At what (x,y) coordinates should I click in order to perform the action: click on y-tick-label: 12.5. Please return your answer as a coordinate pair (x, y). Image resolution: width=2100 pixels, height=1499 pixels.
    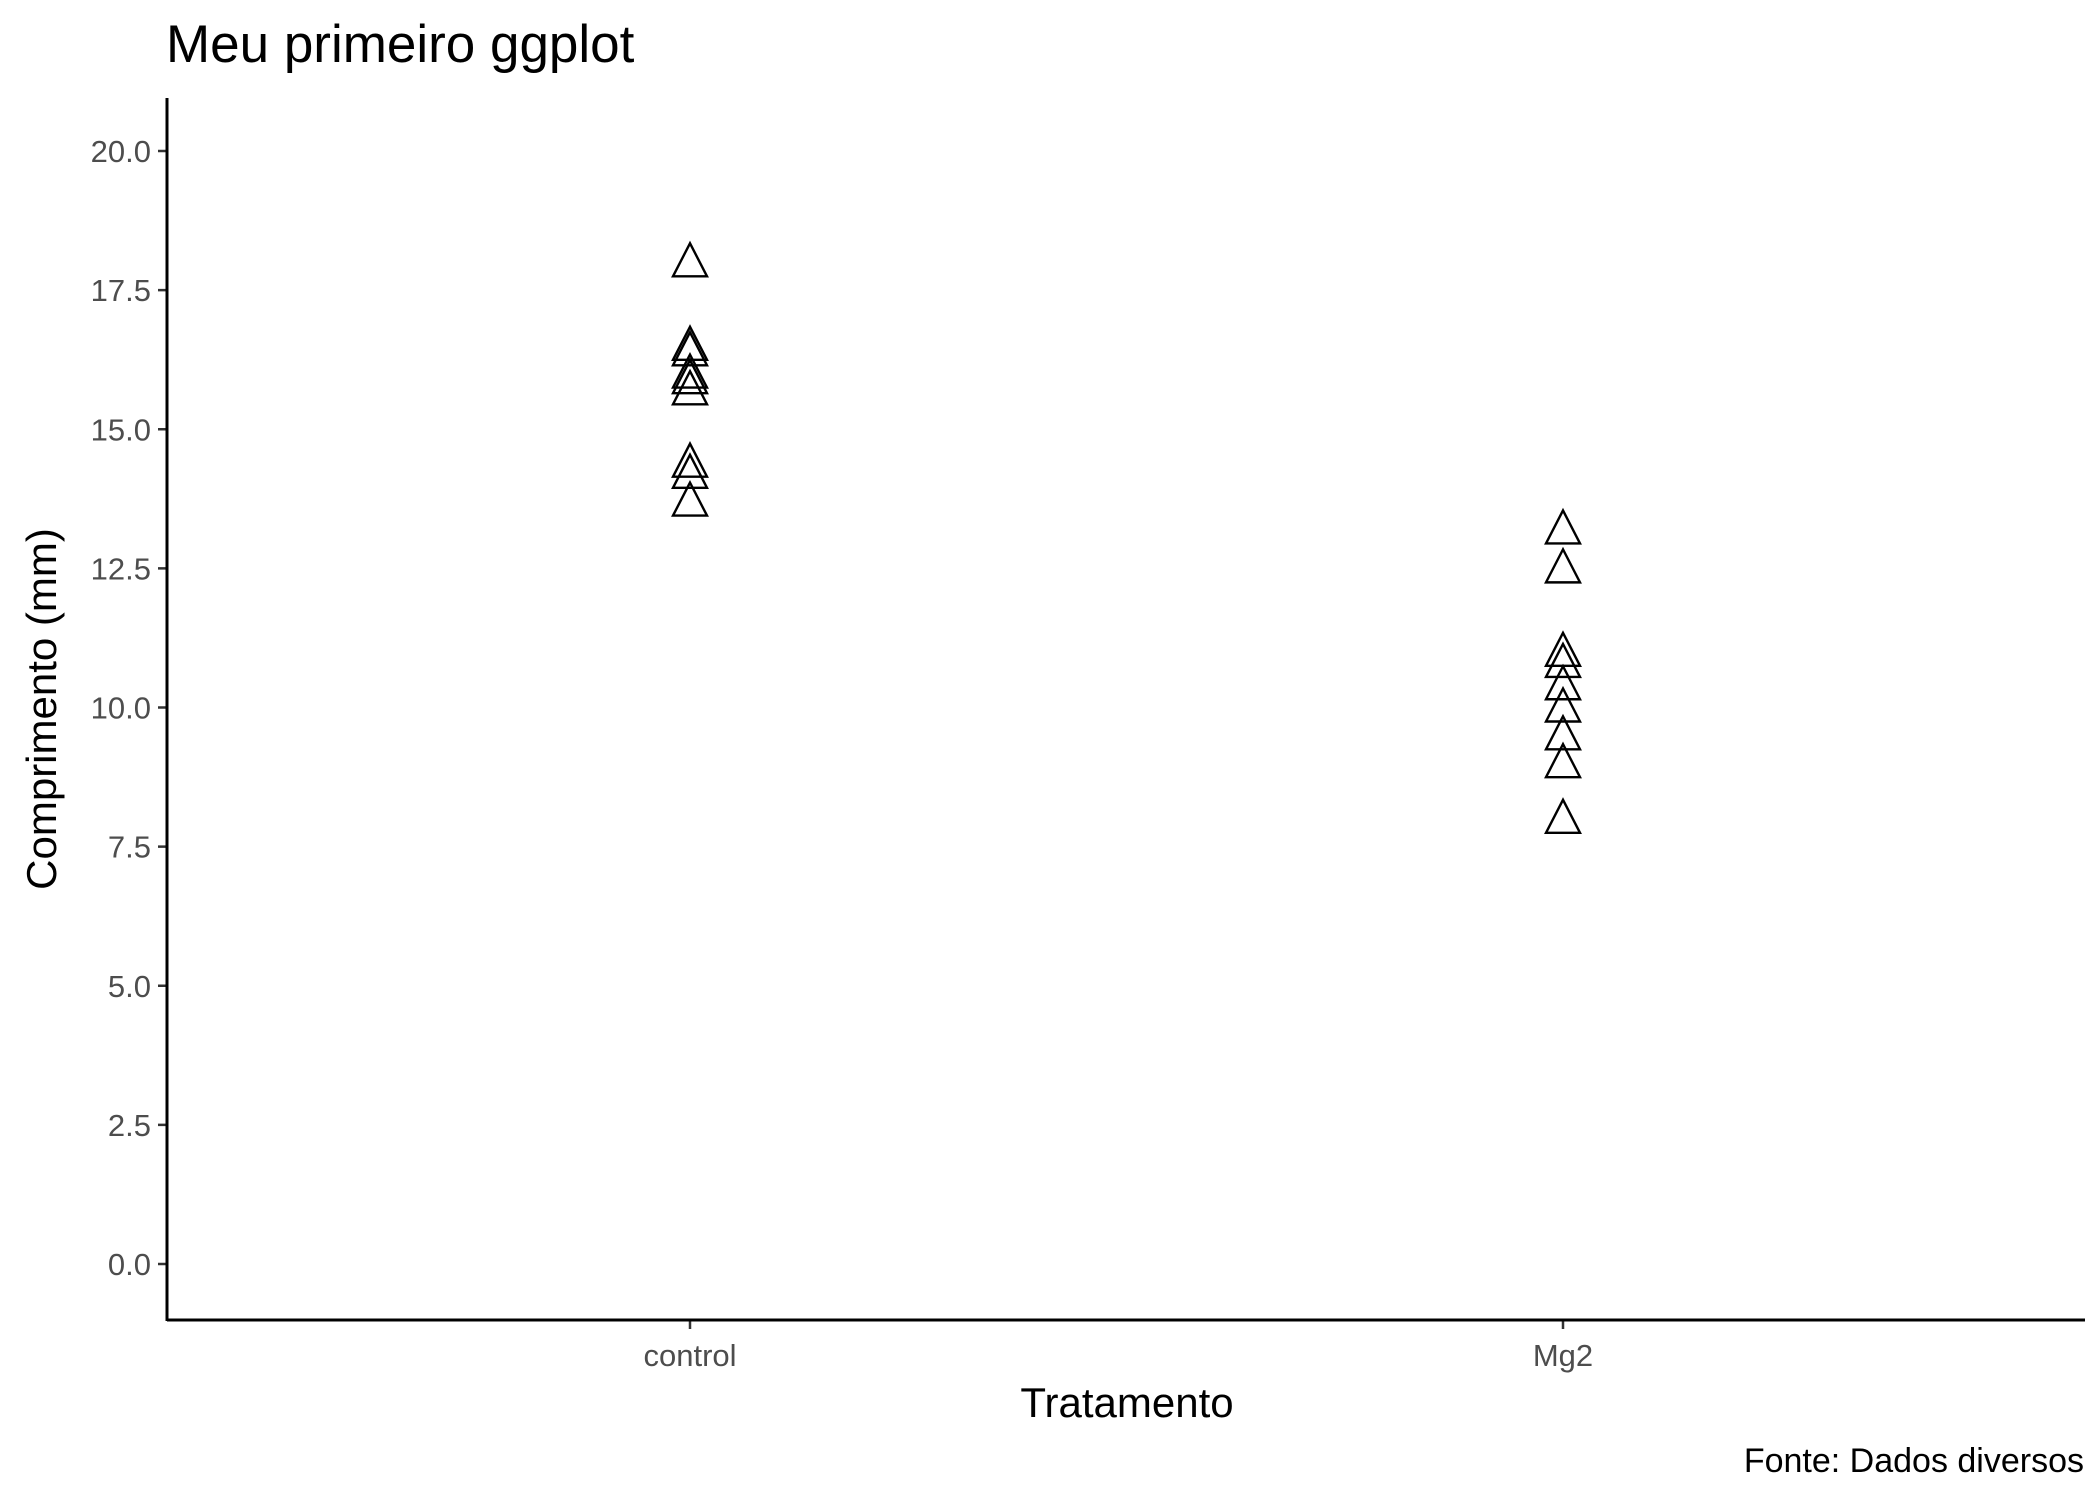
    Looking at the image, I should click on (121, 568).